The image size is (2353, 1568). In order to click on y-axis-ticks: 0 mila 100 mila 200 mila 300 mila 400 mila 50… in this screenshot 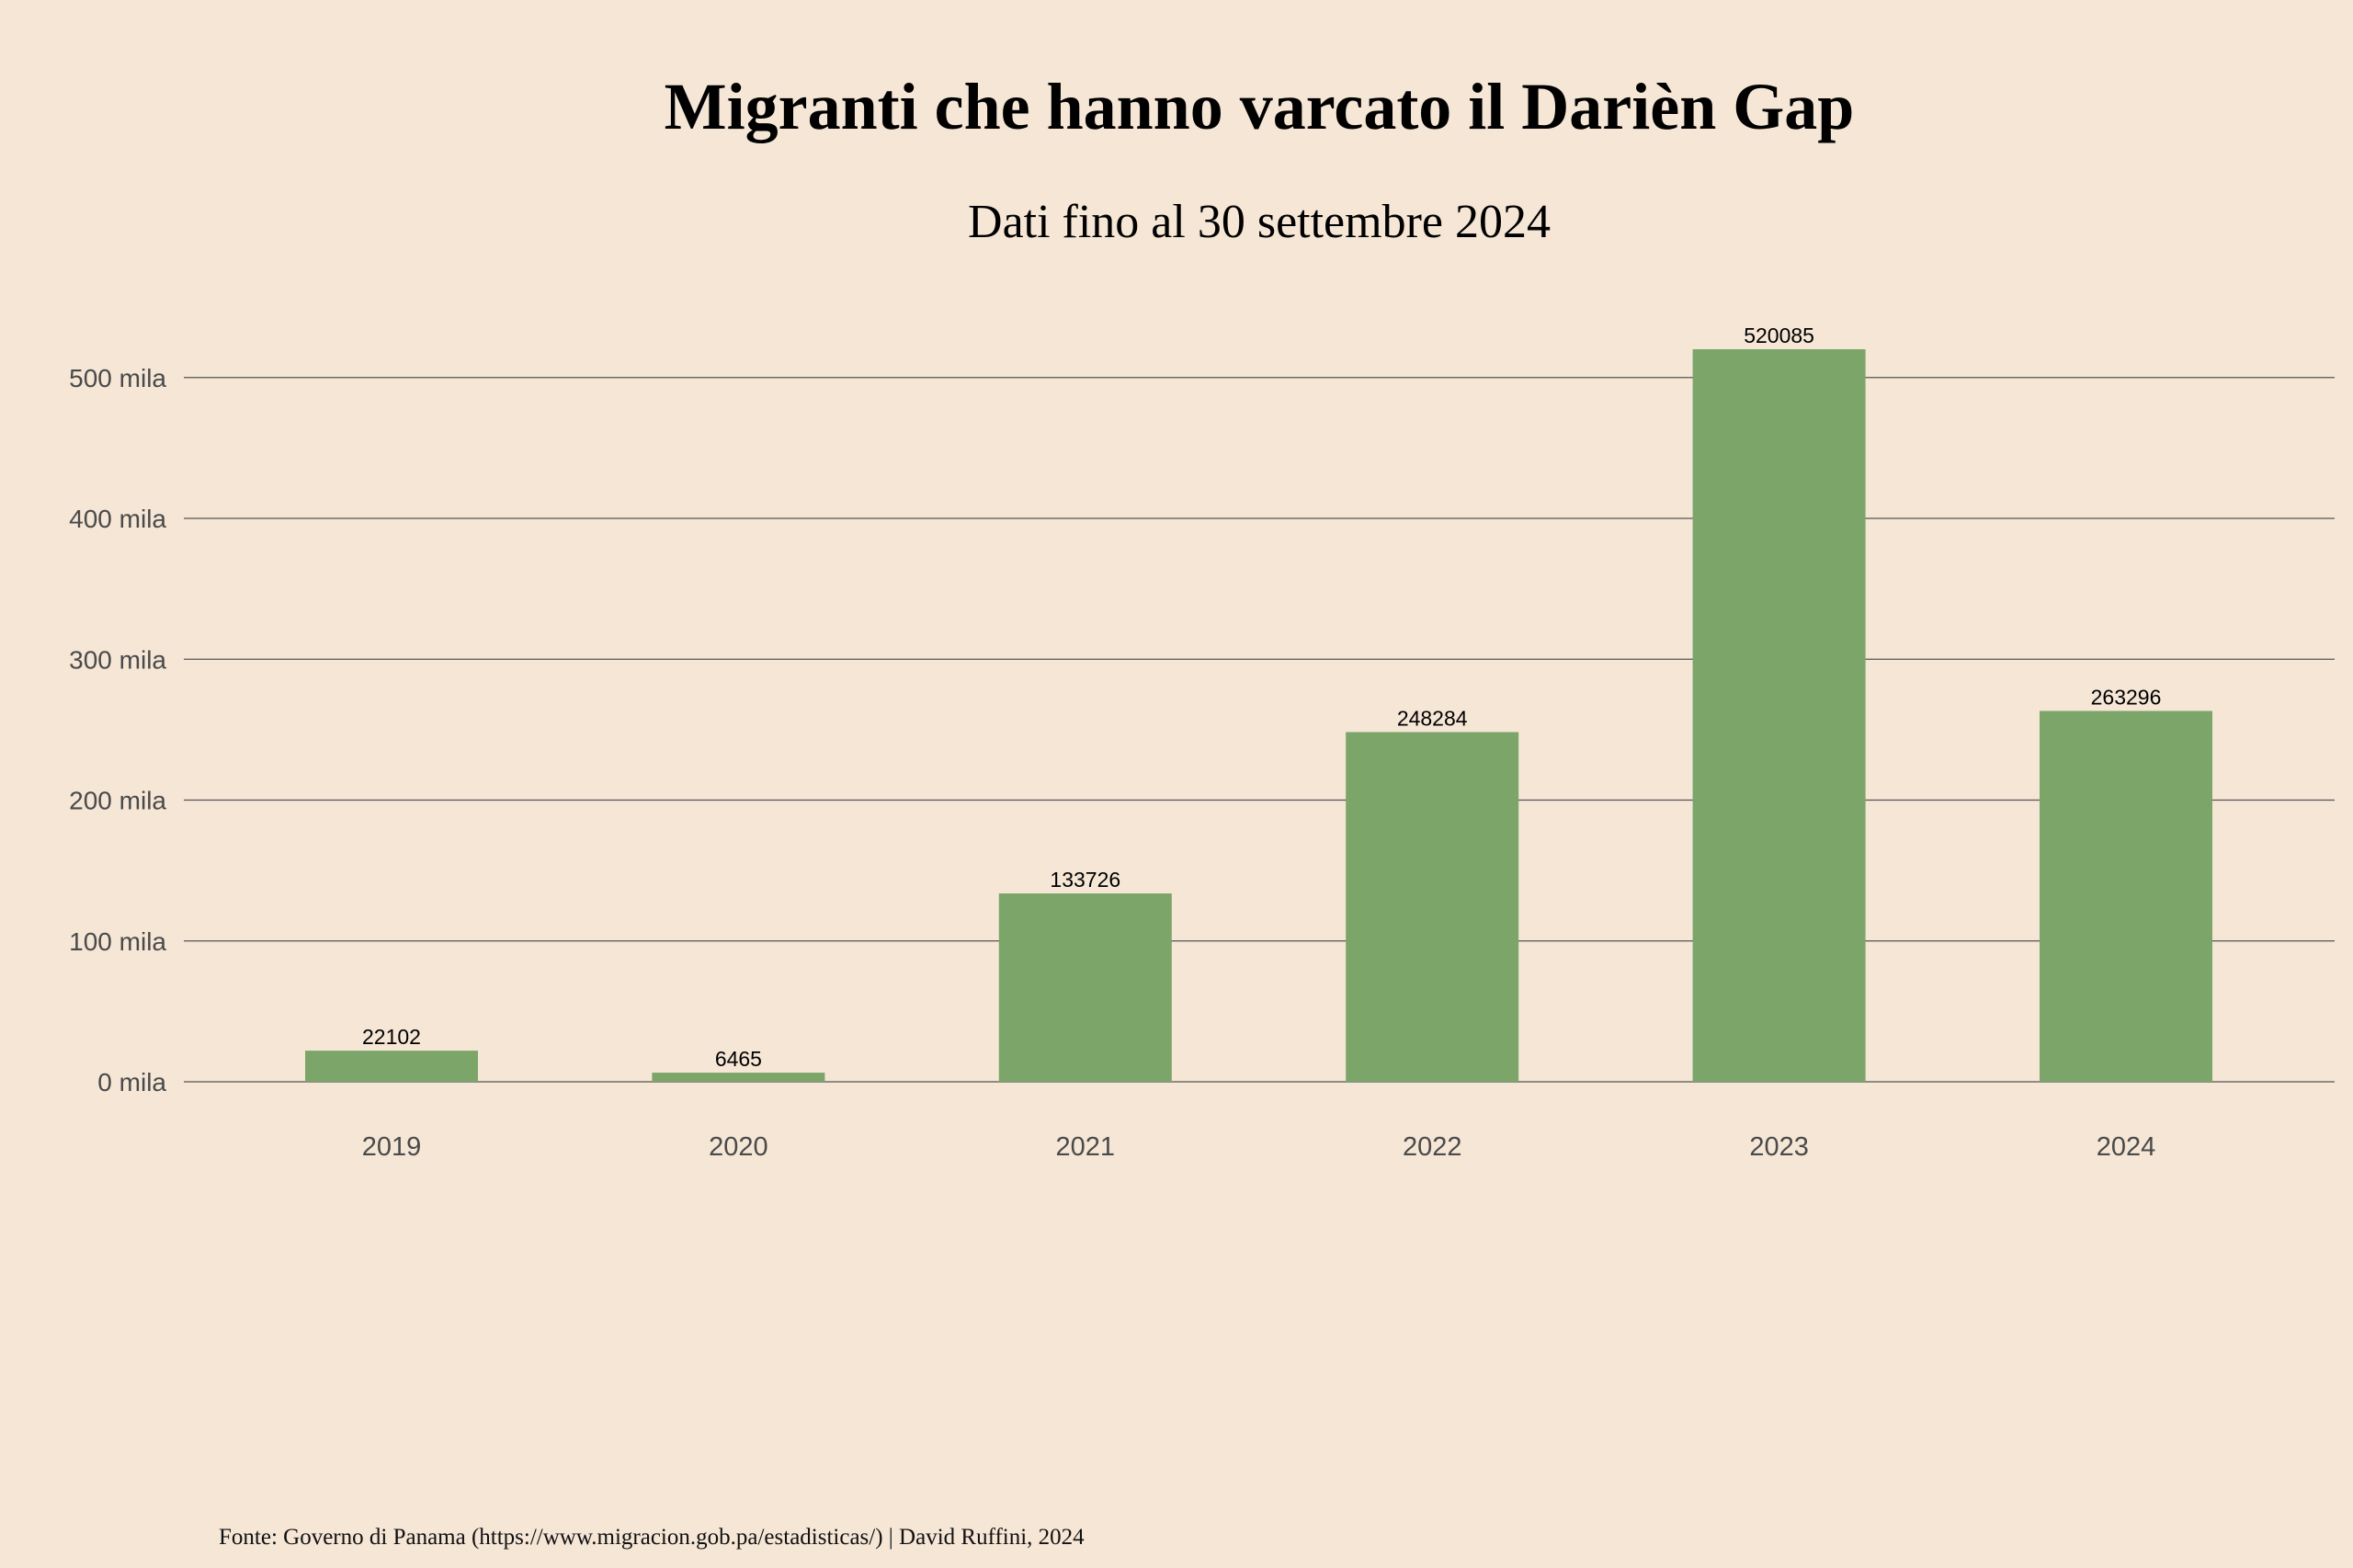, I will do `click(117, 730)`.